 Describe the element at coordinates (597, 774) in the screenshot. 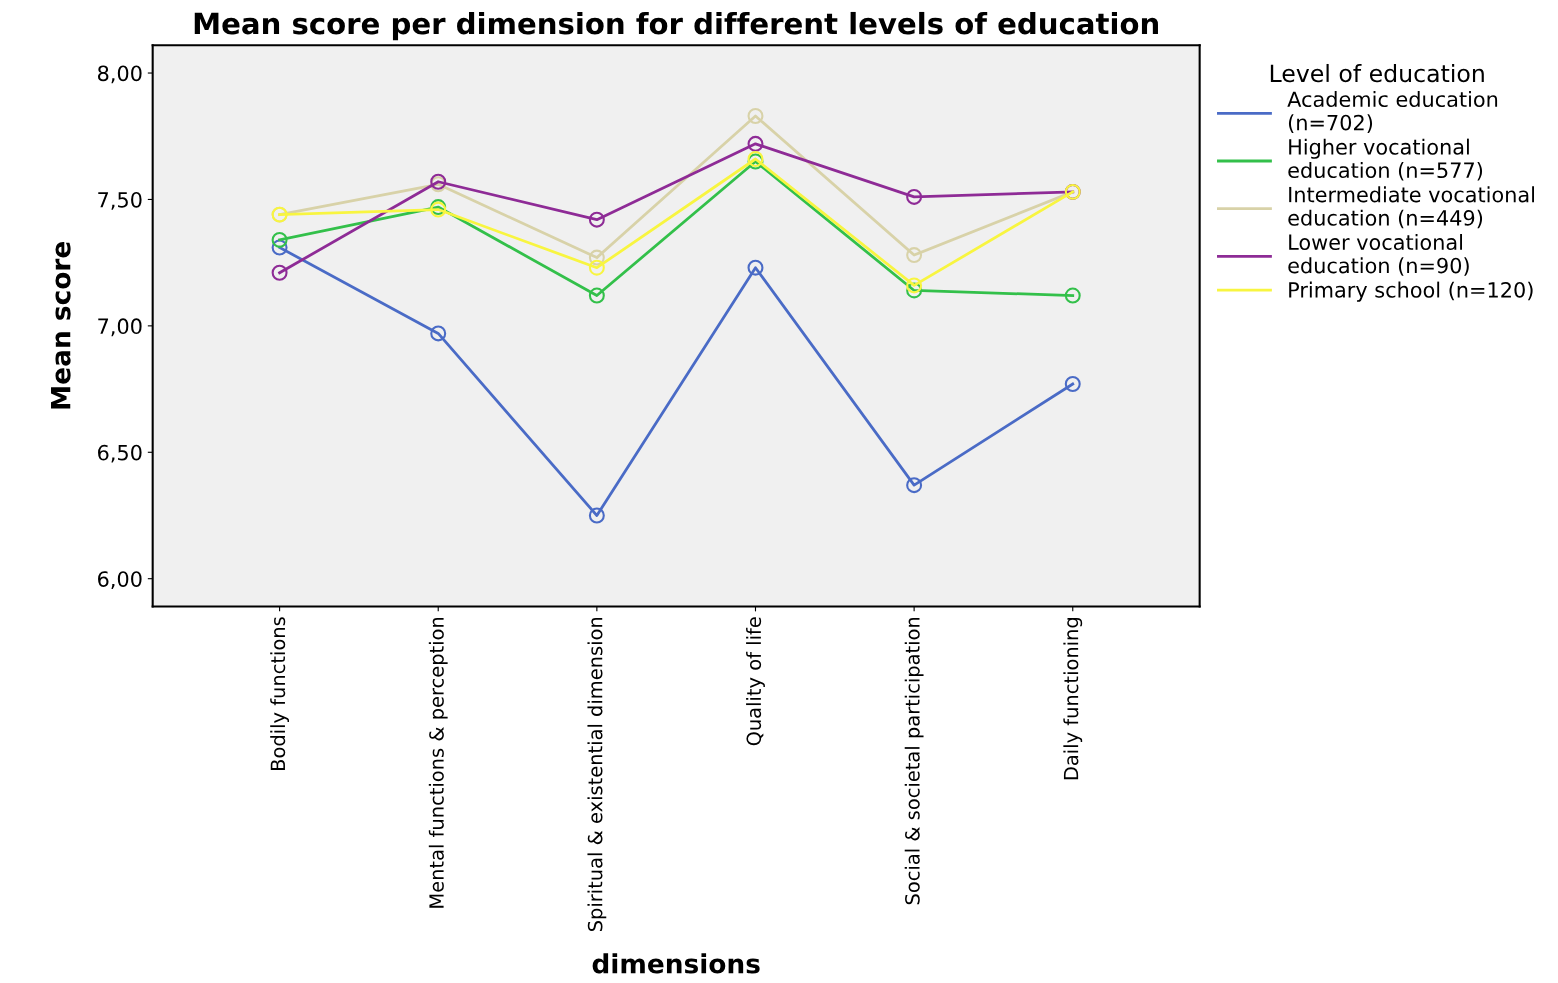

I see `x-tick-label: Spiritual & existential dimension` at that location.